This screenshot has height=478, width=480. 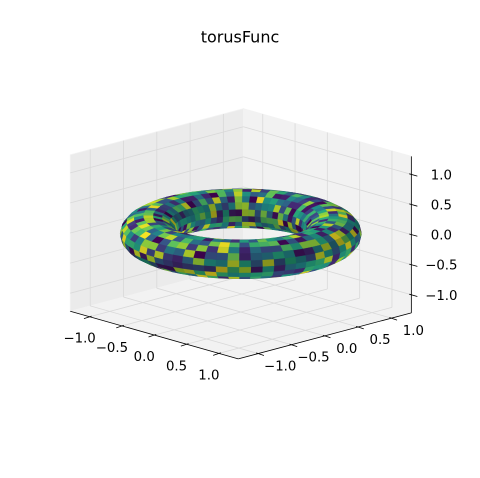 What do you see at coordinates (280, 367) in the screenshot?
I see `y-tick-label: −1.0` at bounding box center [280, 367].